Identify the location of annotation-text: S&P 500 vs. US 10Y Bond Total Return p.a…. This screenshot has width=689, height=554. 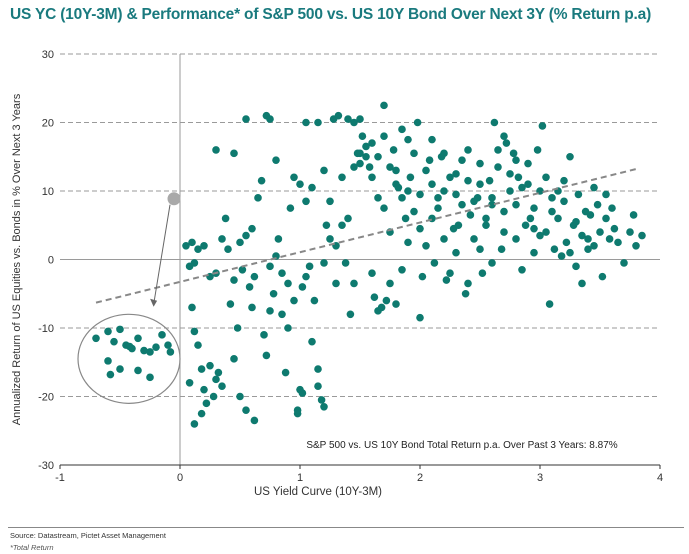
(461, 445).